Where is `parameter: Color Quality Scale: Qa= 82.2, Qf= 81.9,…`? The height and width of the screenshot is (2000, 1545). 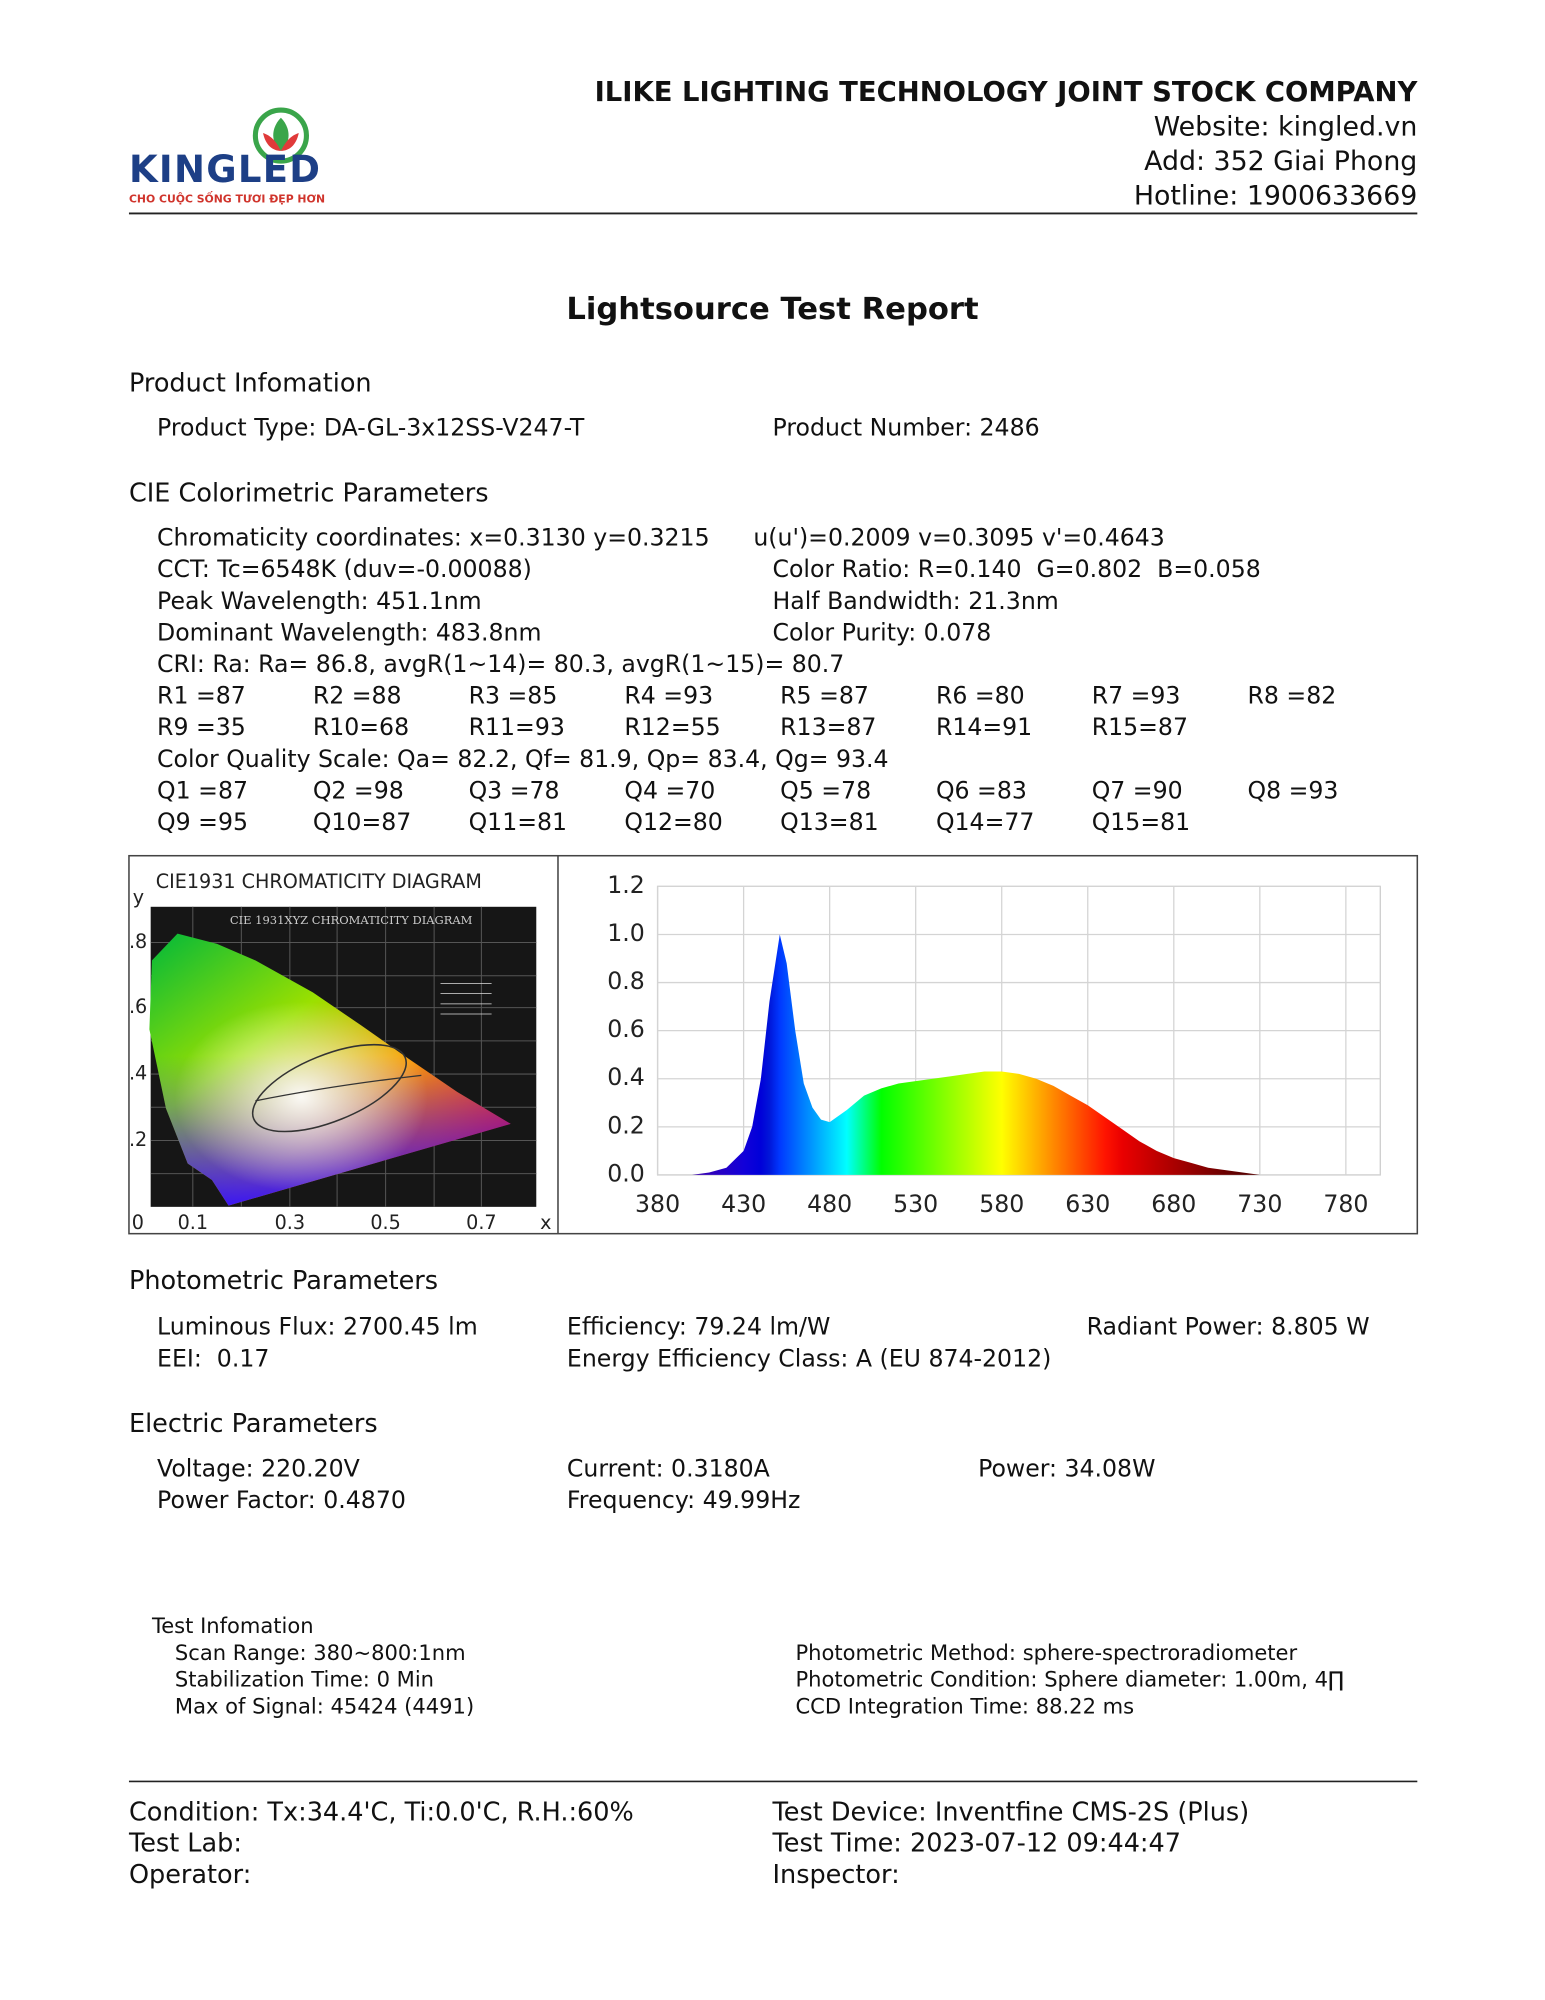
parameter: Color Quality Scale: Qa= 82.2, Qf= 81.9,… is located at coordinates (523, 759).